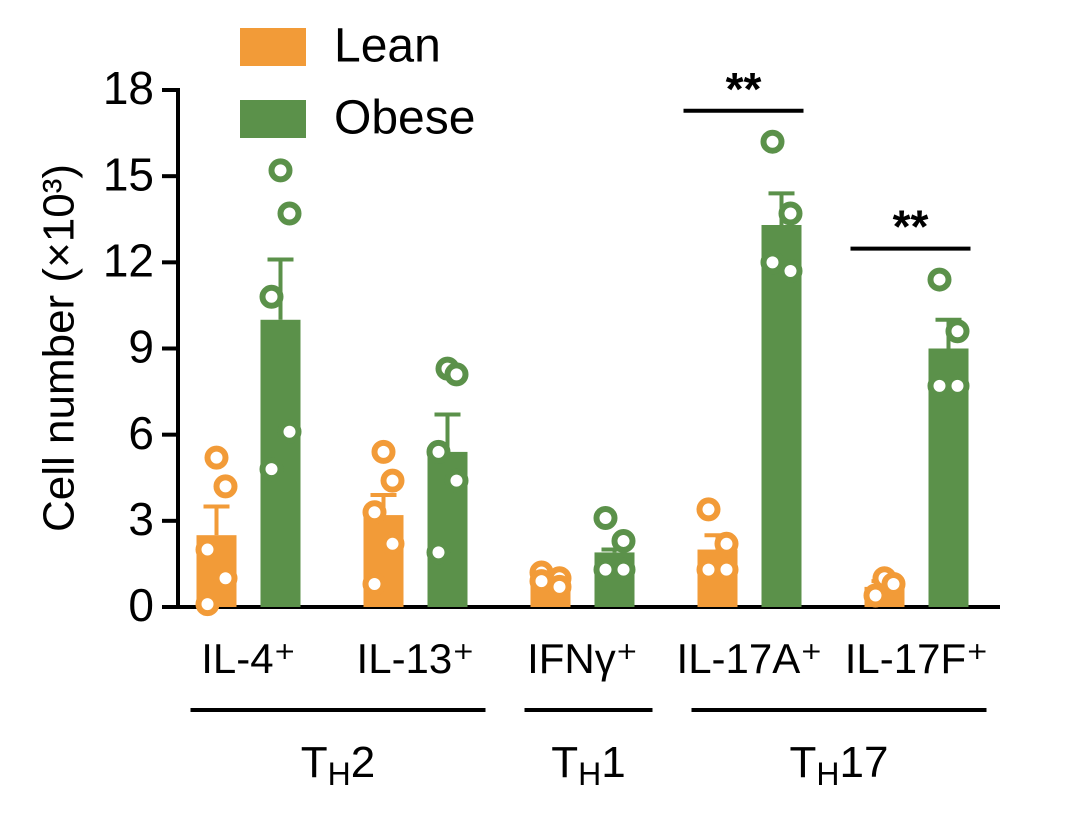 This screenshot has width=1080, height=813. What do you see at coordinates (141, 519) in the screenshot?
I see `y-tick-label: 3` at bounding box center [141, 519].